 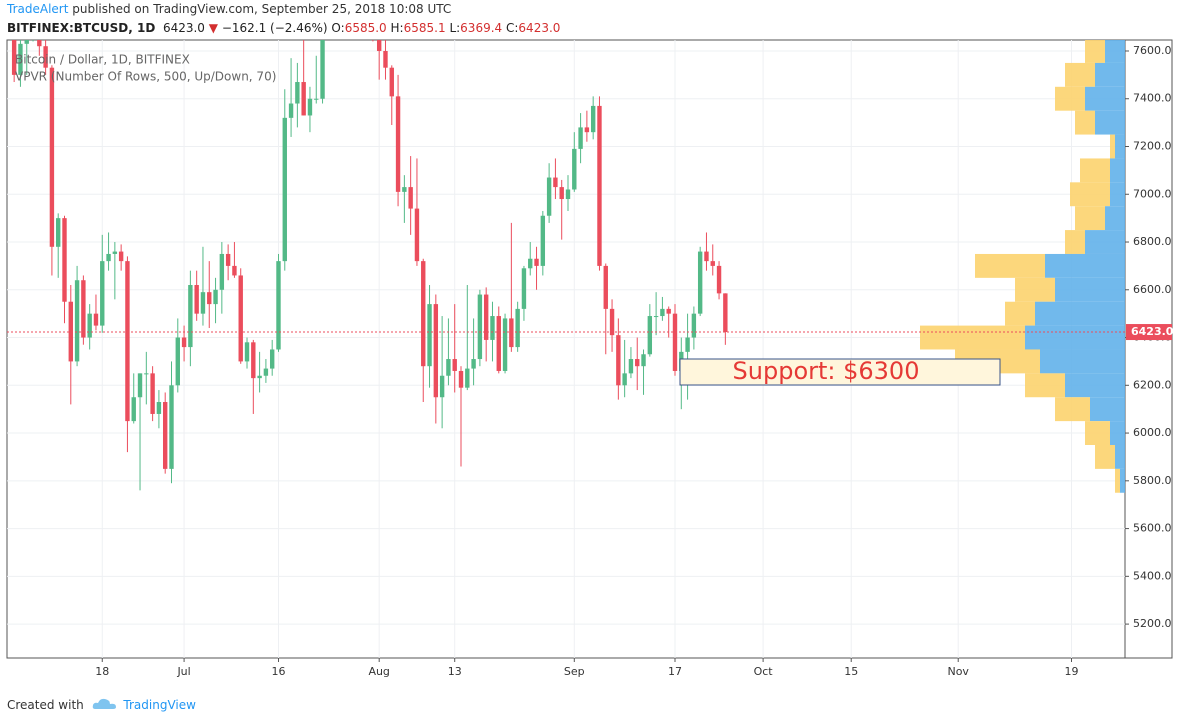 What do you see at coordinates (1072, 671) in the screenshot?
I see `x-tick-label: 19` at bounding box center [1072, 671].